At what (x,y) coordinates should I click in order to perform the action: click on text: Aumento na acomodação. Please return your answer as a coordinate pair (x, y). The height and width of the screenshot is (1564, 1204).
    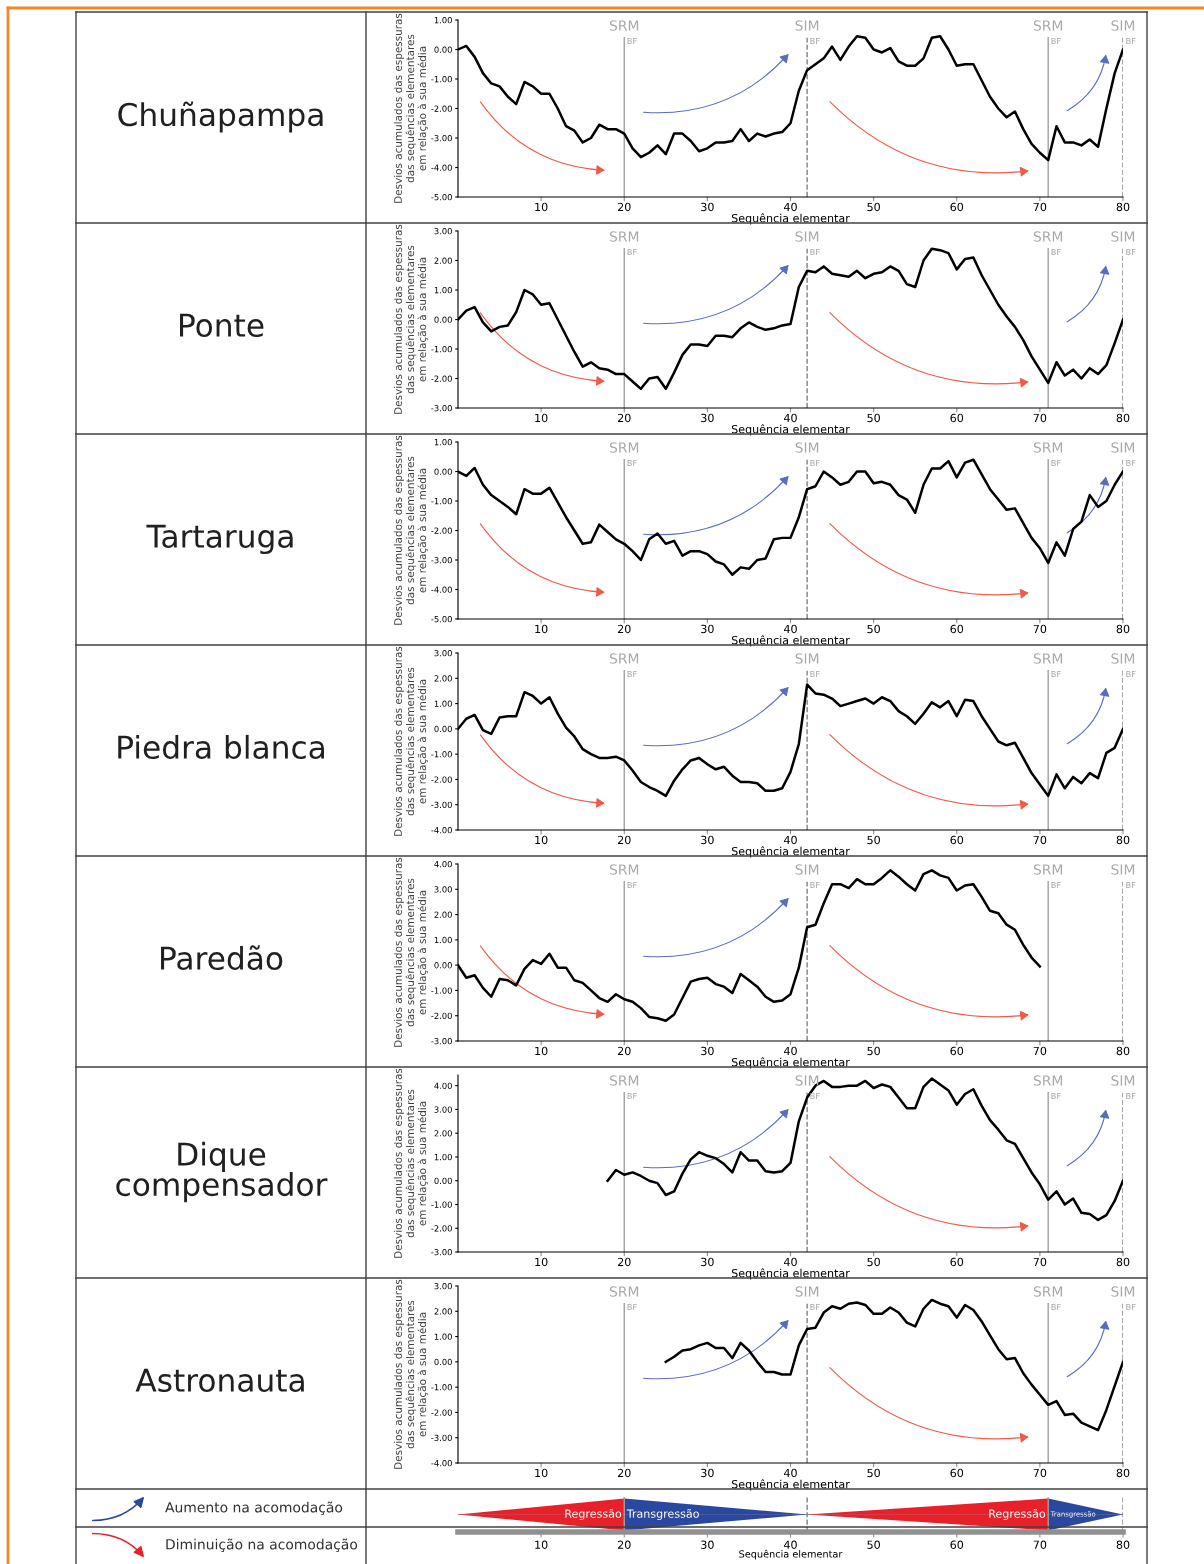
    Looking at the image, I should click on (254, 1508).